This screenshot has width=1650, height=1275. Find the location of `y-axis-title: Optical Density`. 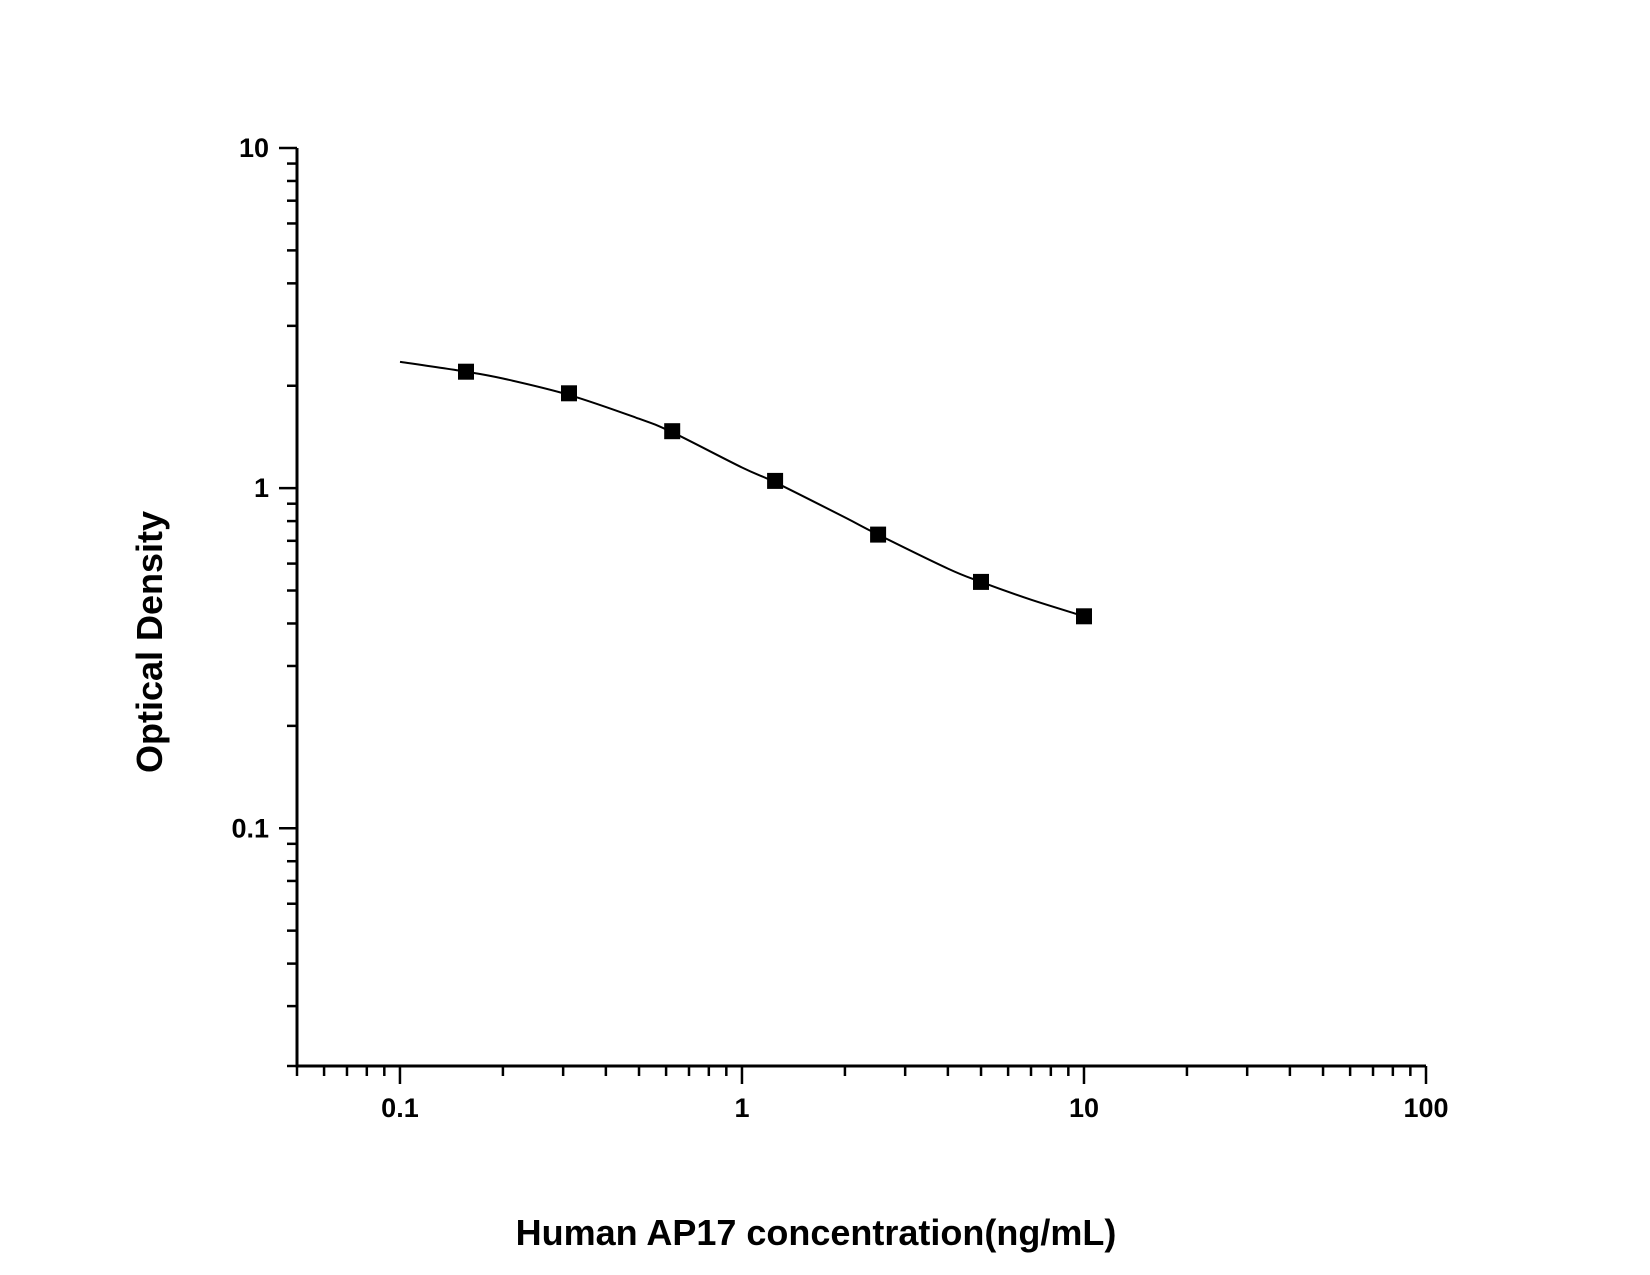

y-axis-title: Optical Density is located at coordinates (149, 642).